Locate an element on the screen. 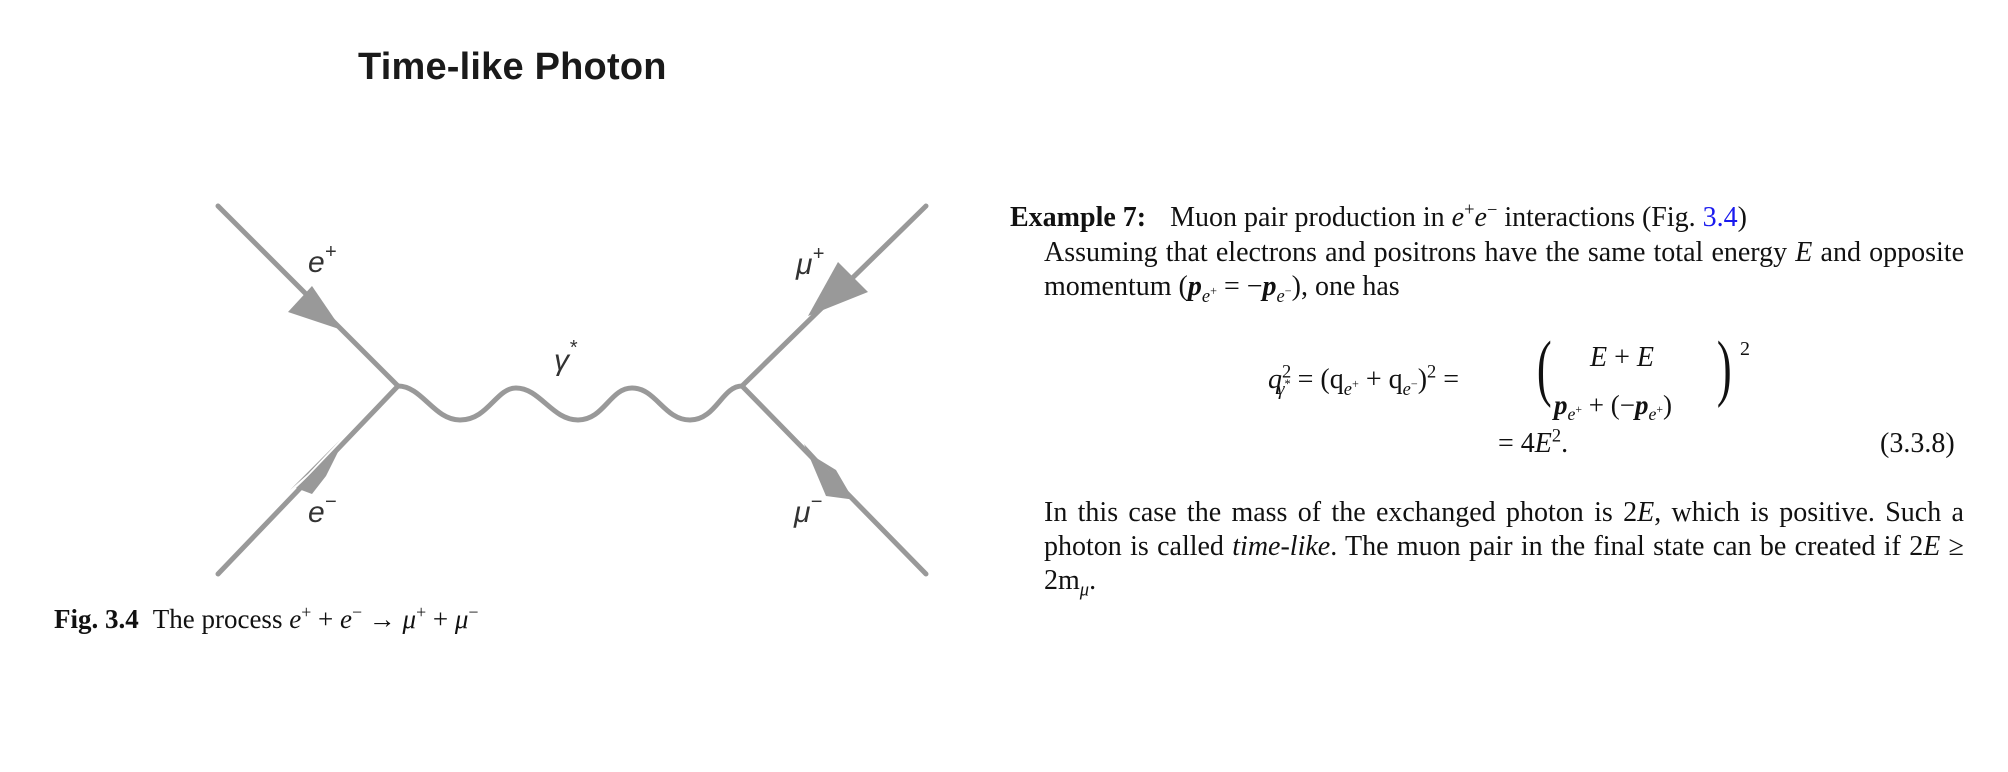  mu-minus-label: μ− is located at coordinates (807, 510).